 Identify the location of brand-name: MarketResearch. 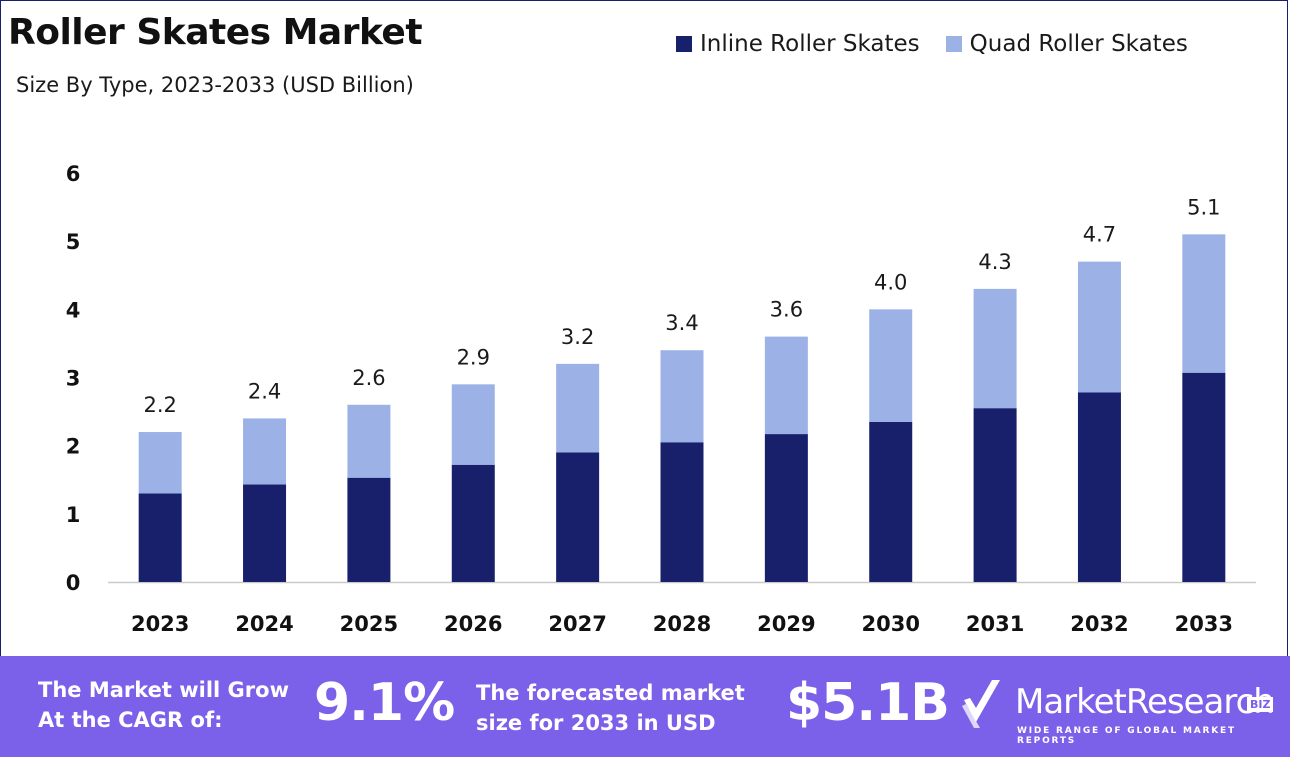
(1145, 702).